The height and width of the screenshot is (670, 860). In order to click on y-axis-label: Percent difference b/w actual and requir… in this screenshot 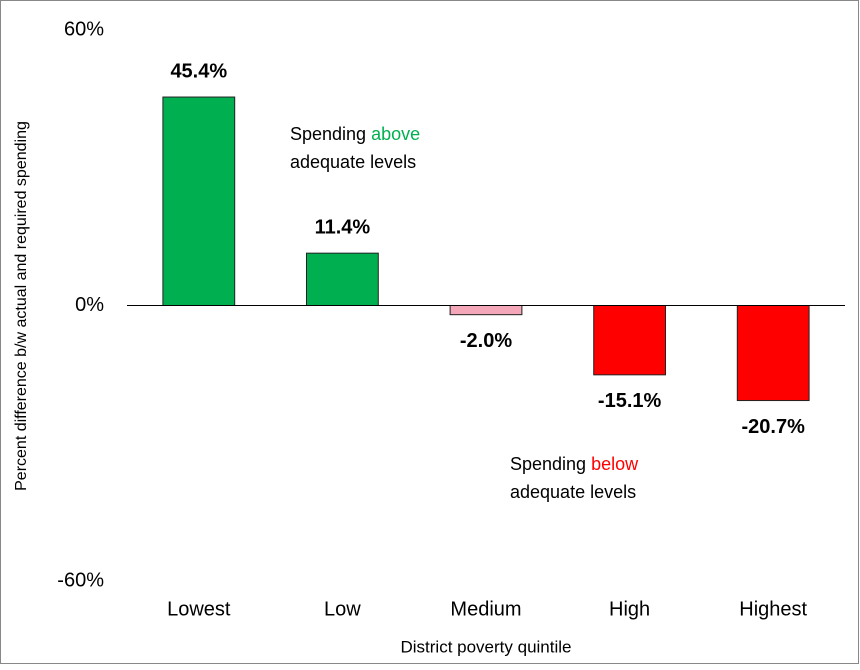, I will do `click(21, 306)`.